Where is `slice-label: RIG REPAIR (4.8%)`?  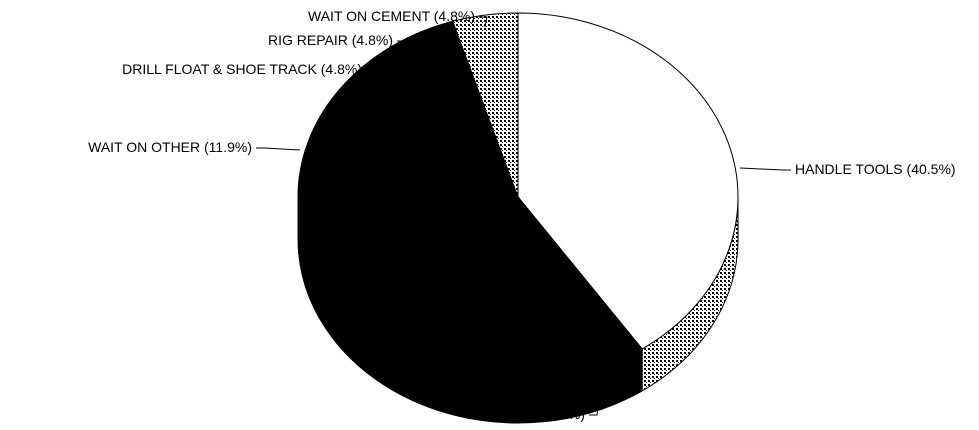
slice-label: RIG REPAIR (4.8%) is located at coordinates (330, 40).